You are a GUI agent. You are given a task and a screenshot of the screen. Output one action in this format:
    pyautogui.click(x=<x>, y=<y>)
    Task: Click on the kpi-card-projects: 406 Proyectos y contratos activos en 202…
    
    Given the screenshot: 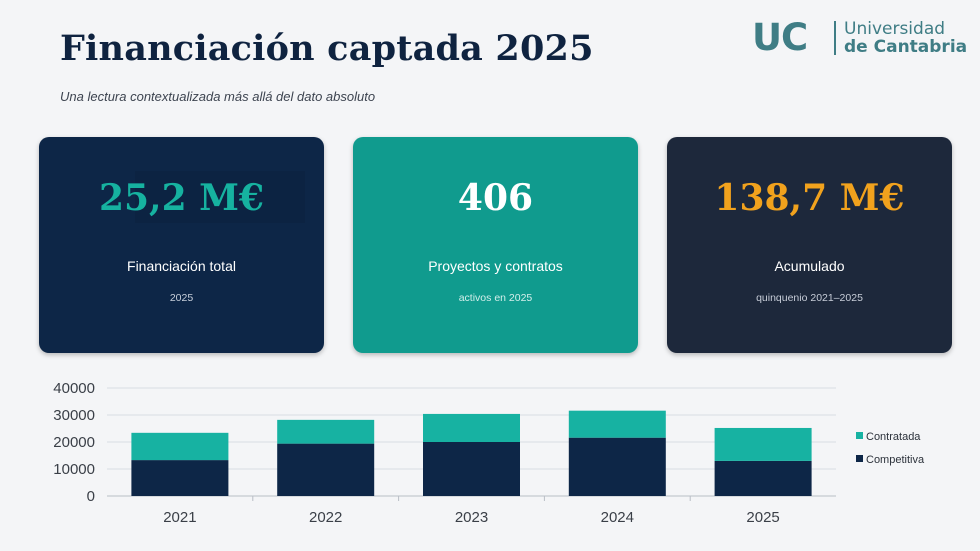 What is the action you would take?
    pyautogui.click(x=495, y=245)
    